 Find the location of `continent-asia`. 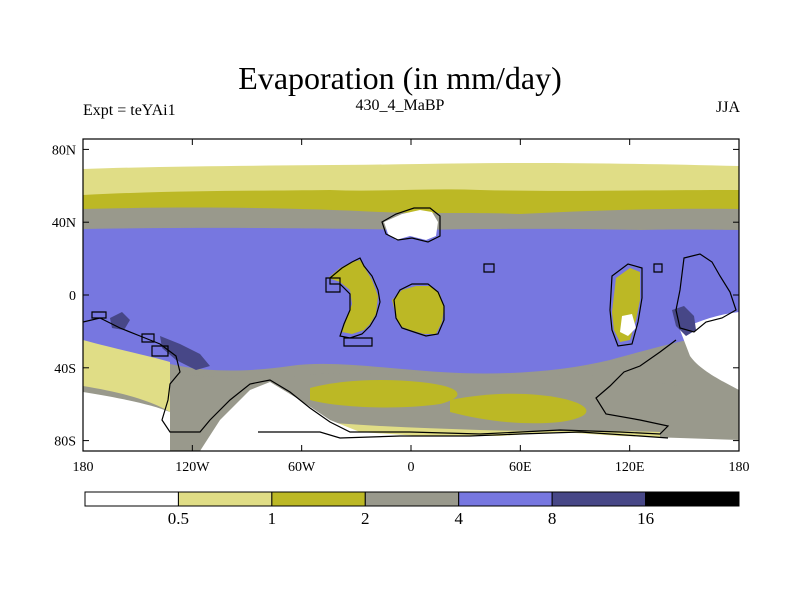

continent-asia is located at coordinates (411, 225).